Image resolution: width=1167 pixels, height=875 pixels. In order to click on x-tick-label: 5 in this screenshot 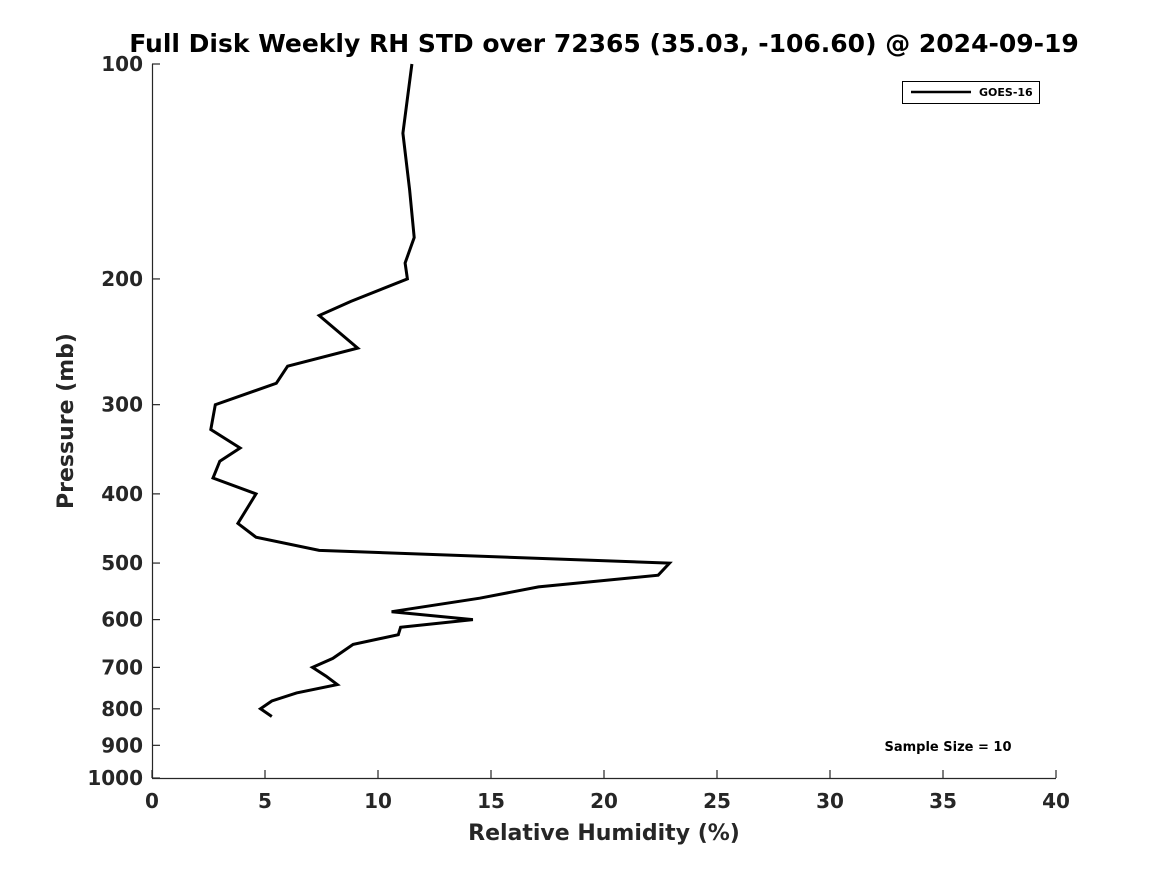, I will do `click(265, 801)`.